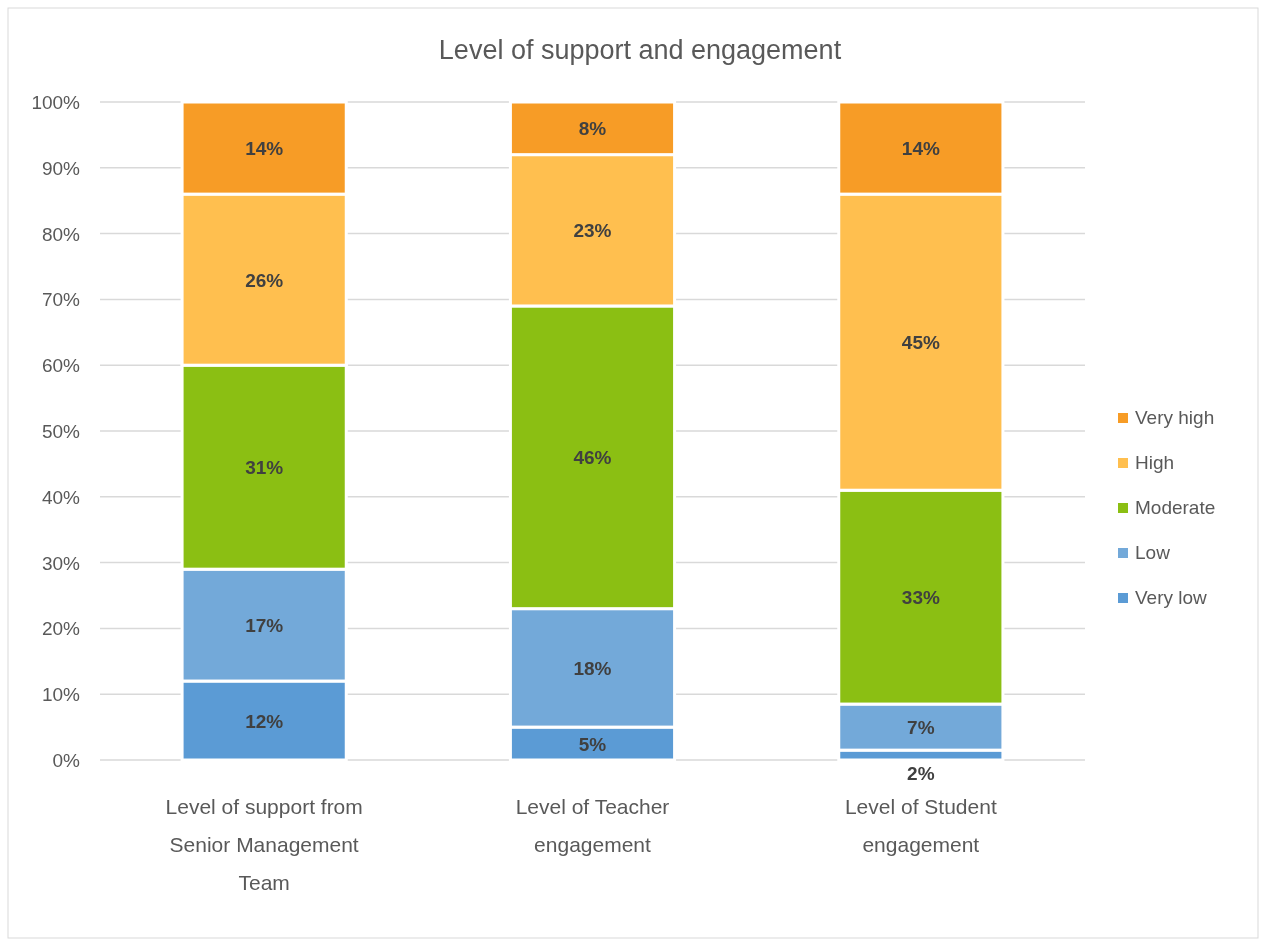 This screenshot has height=946, width=1266. I want to click on legend-label: Very high, so click(1175, 417).